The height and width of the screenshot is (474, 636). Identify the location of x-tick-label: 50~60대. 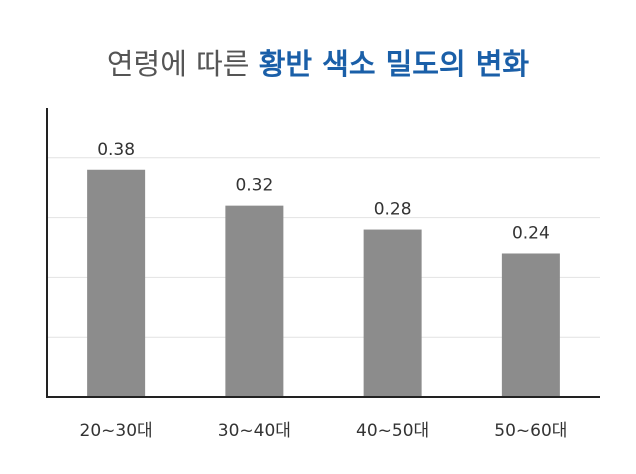
(530, 431).